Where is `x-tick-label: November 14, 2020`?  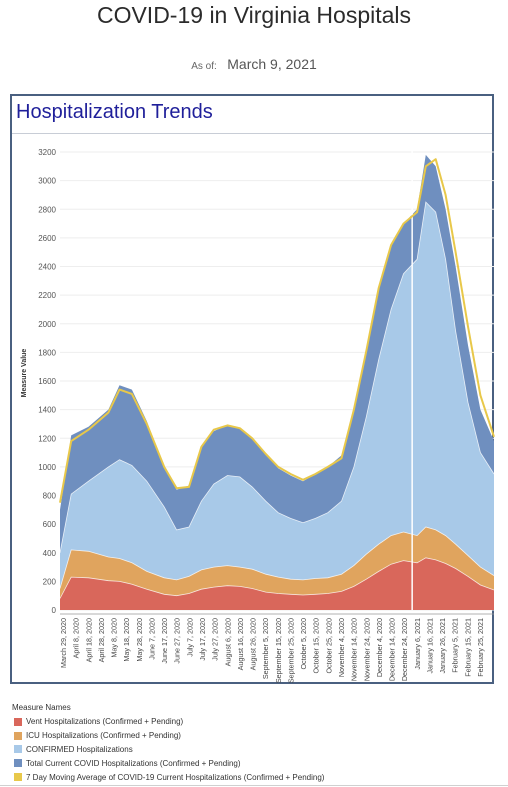 x-tick-label: November 14, 2020 is located at coordinates (354, 649).